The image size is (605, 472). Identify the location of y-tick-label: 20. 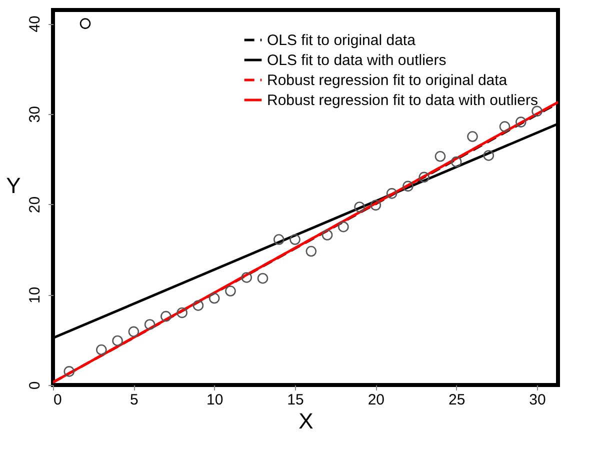
(35, 205).